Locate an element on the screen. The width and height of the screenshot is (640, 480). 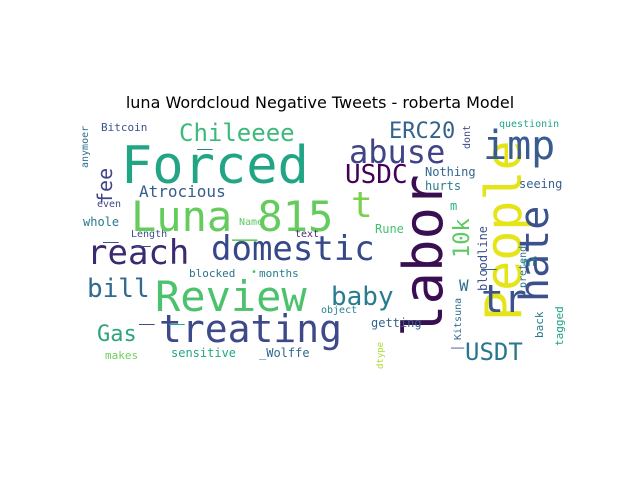
cloud-word: W is located at coordinates (464, 285).